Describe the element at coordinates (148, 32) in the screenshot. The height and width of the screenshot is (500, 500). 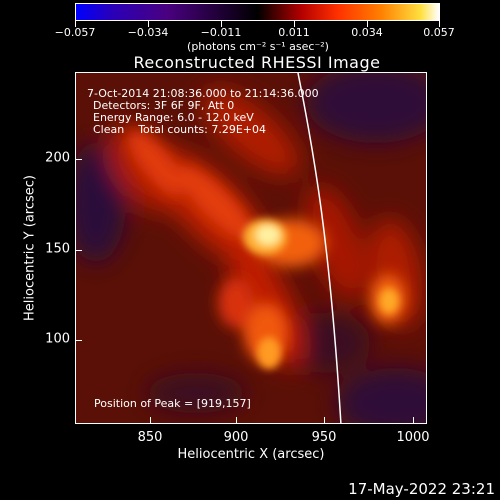
I see `colorbar-tick-label: −0.034` at that location.